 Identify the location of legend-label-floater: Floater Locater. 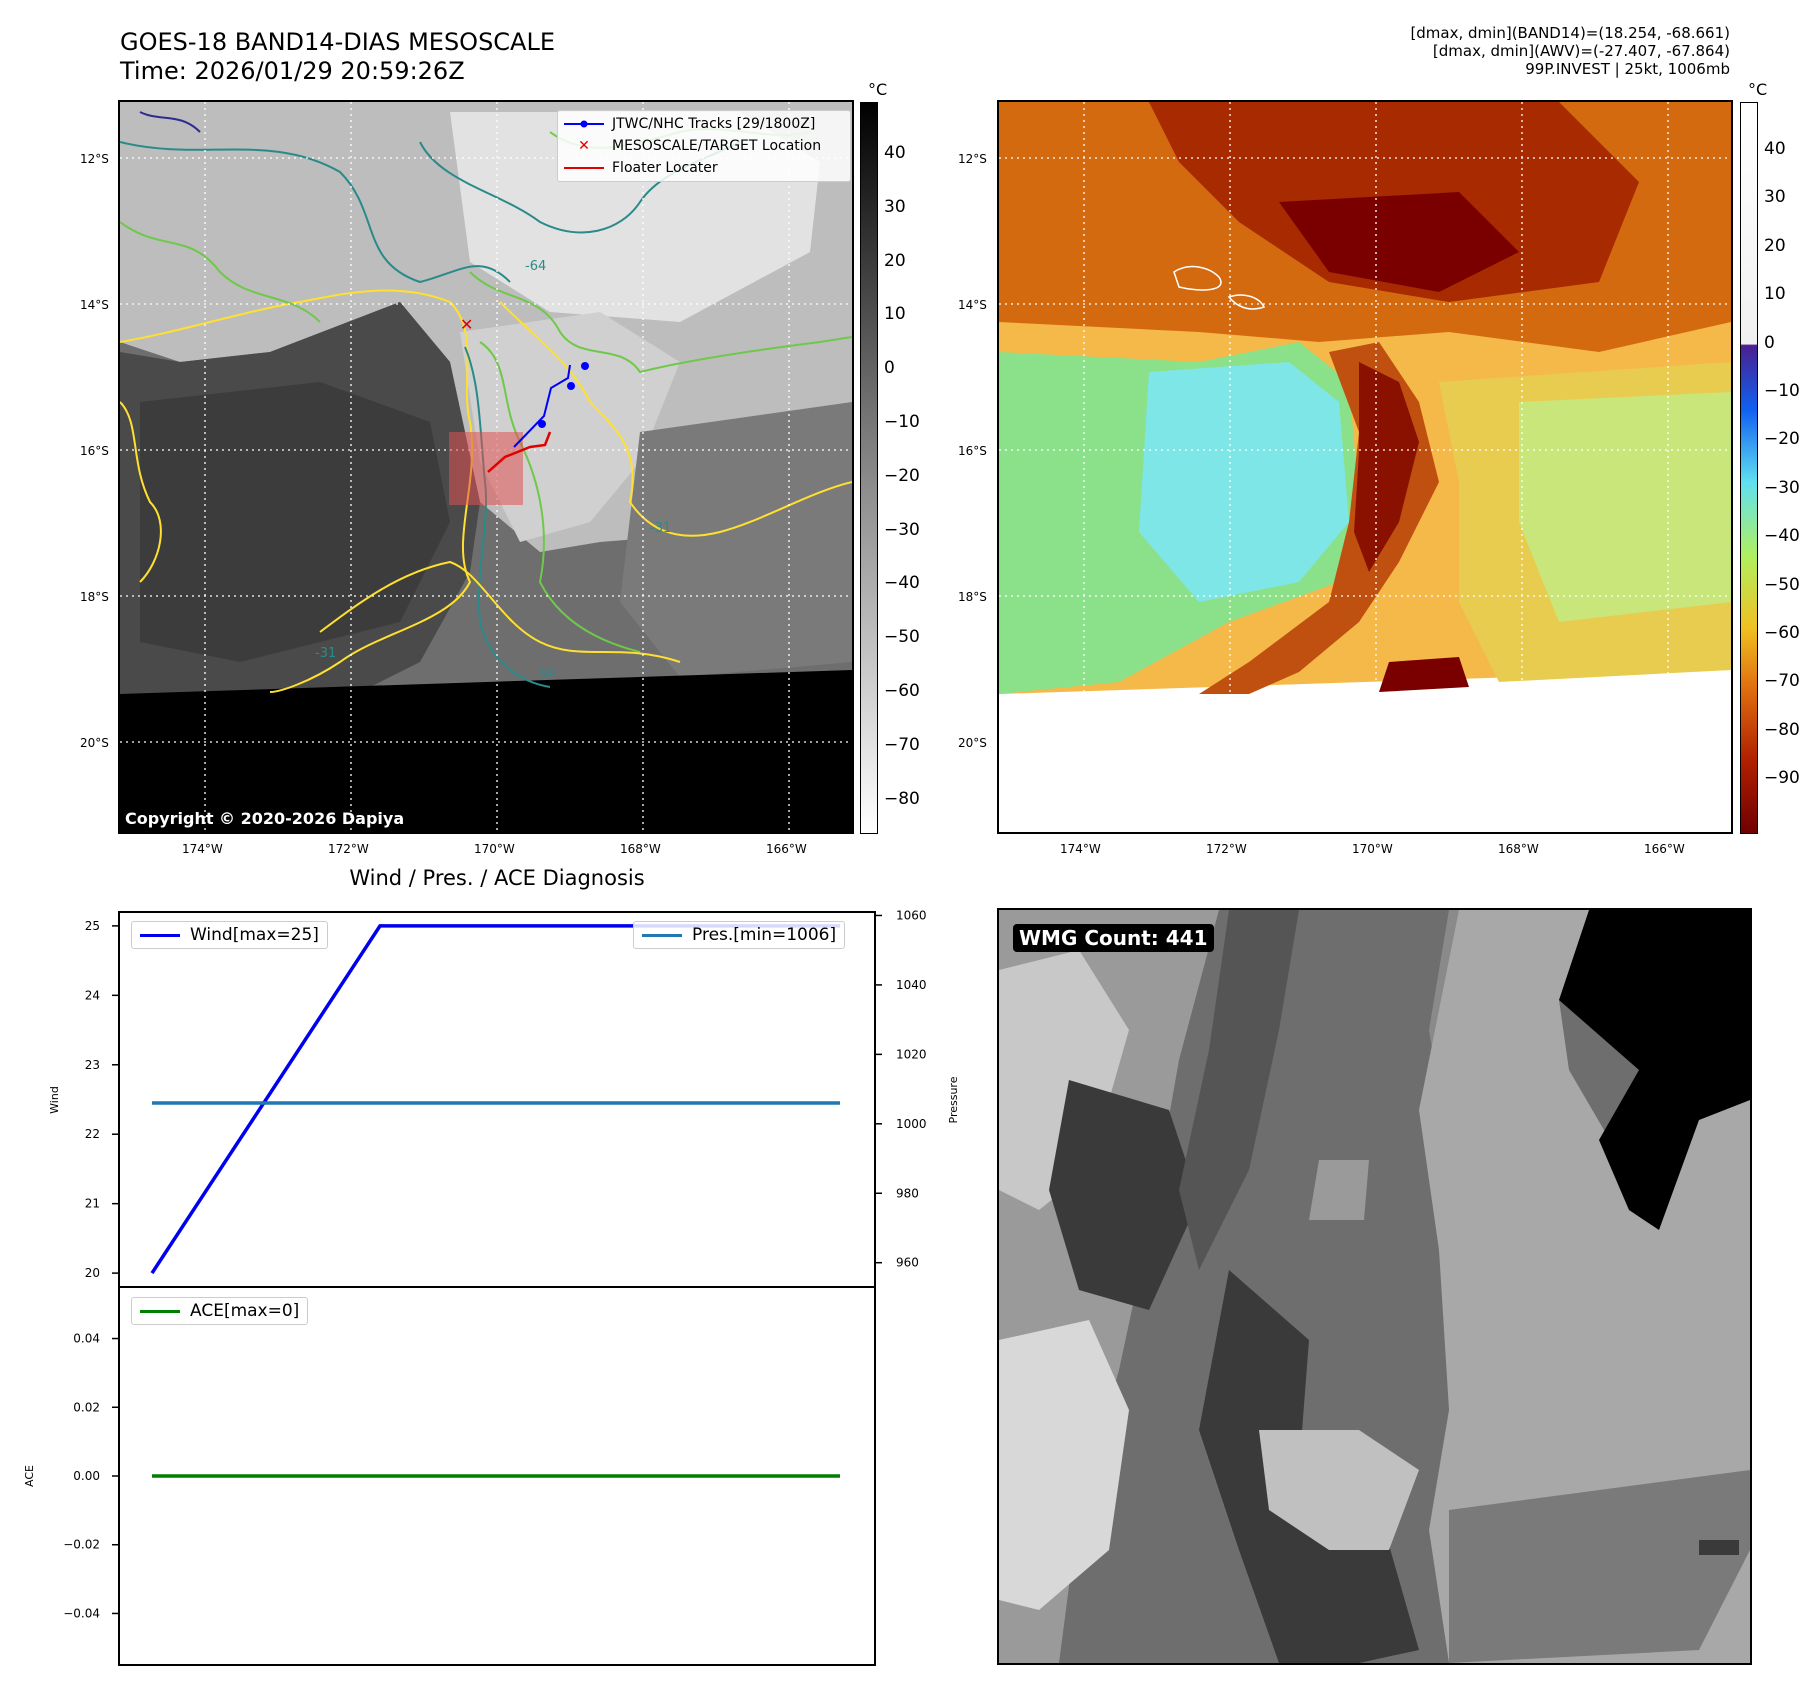
(665, 168).